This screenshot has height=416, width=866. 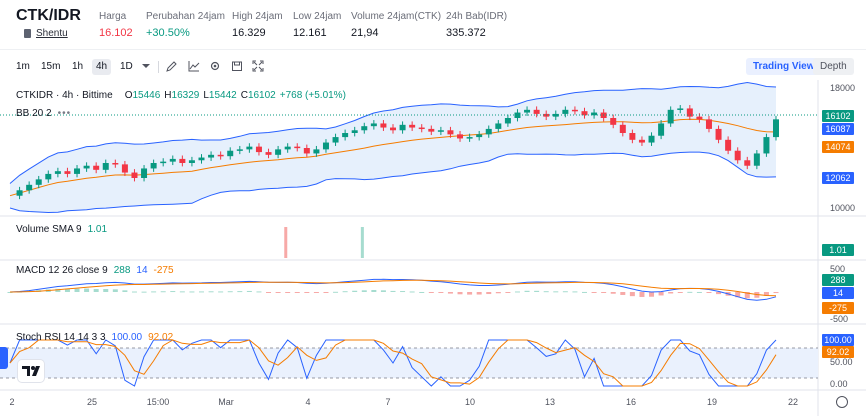 I want to click on interval-1h: 1h, so click(x=78, y=66).